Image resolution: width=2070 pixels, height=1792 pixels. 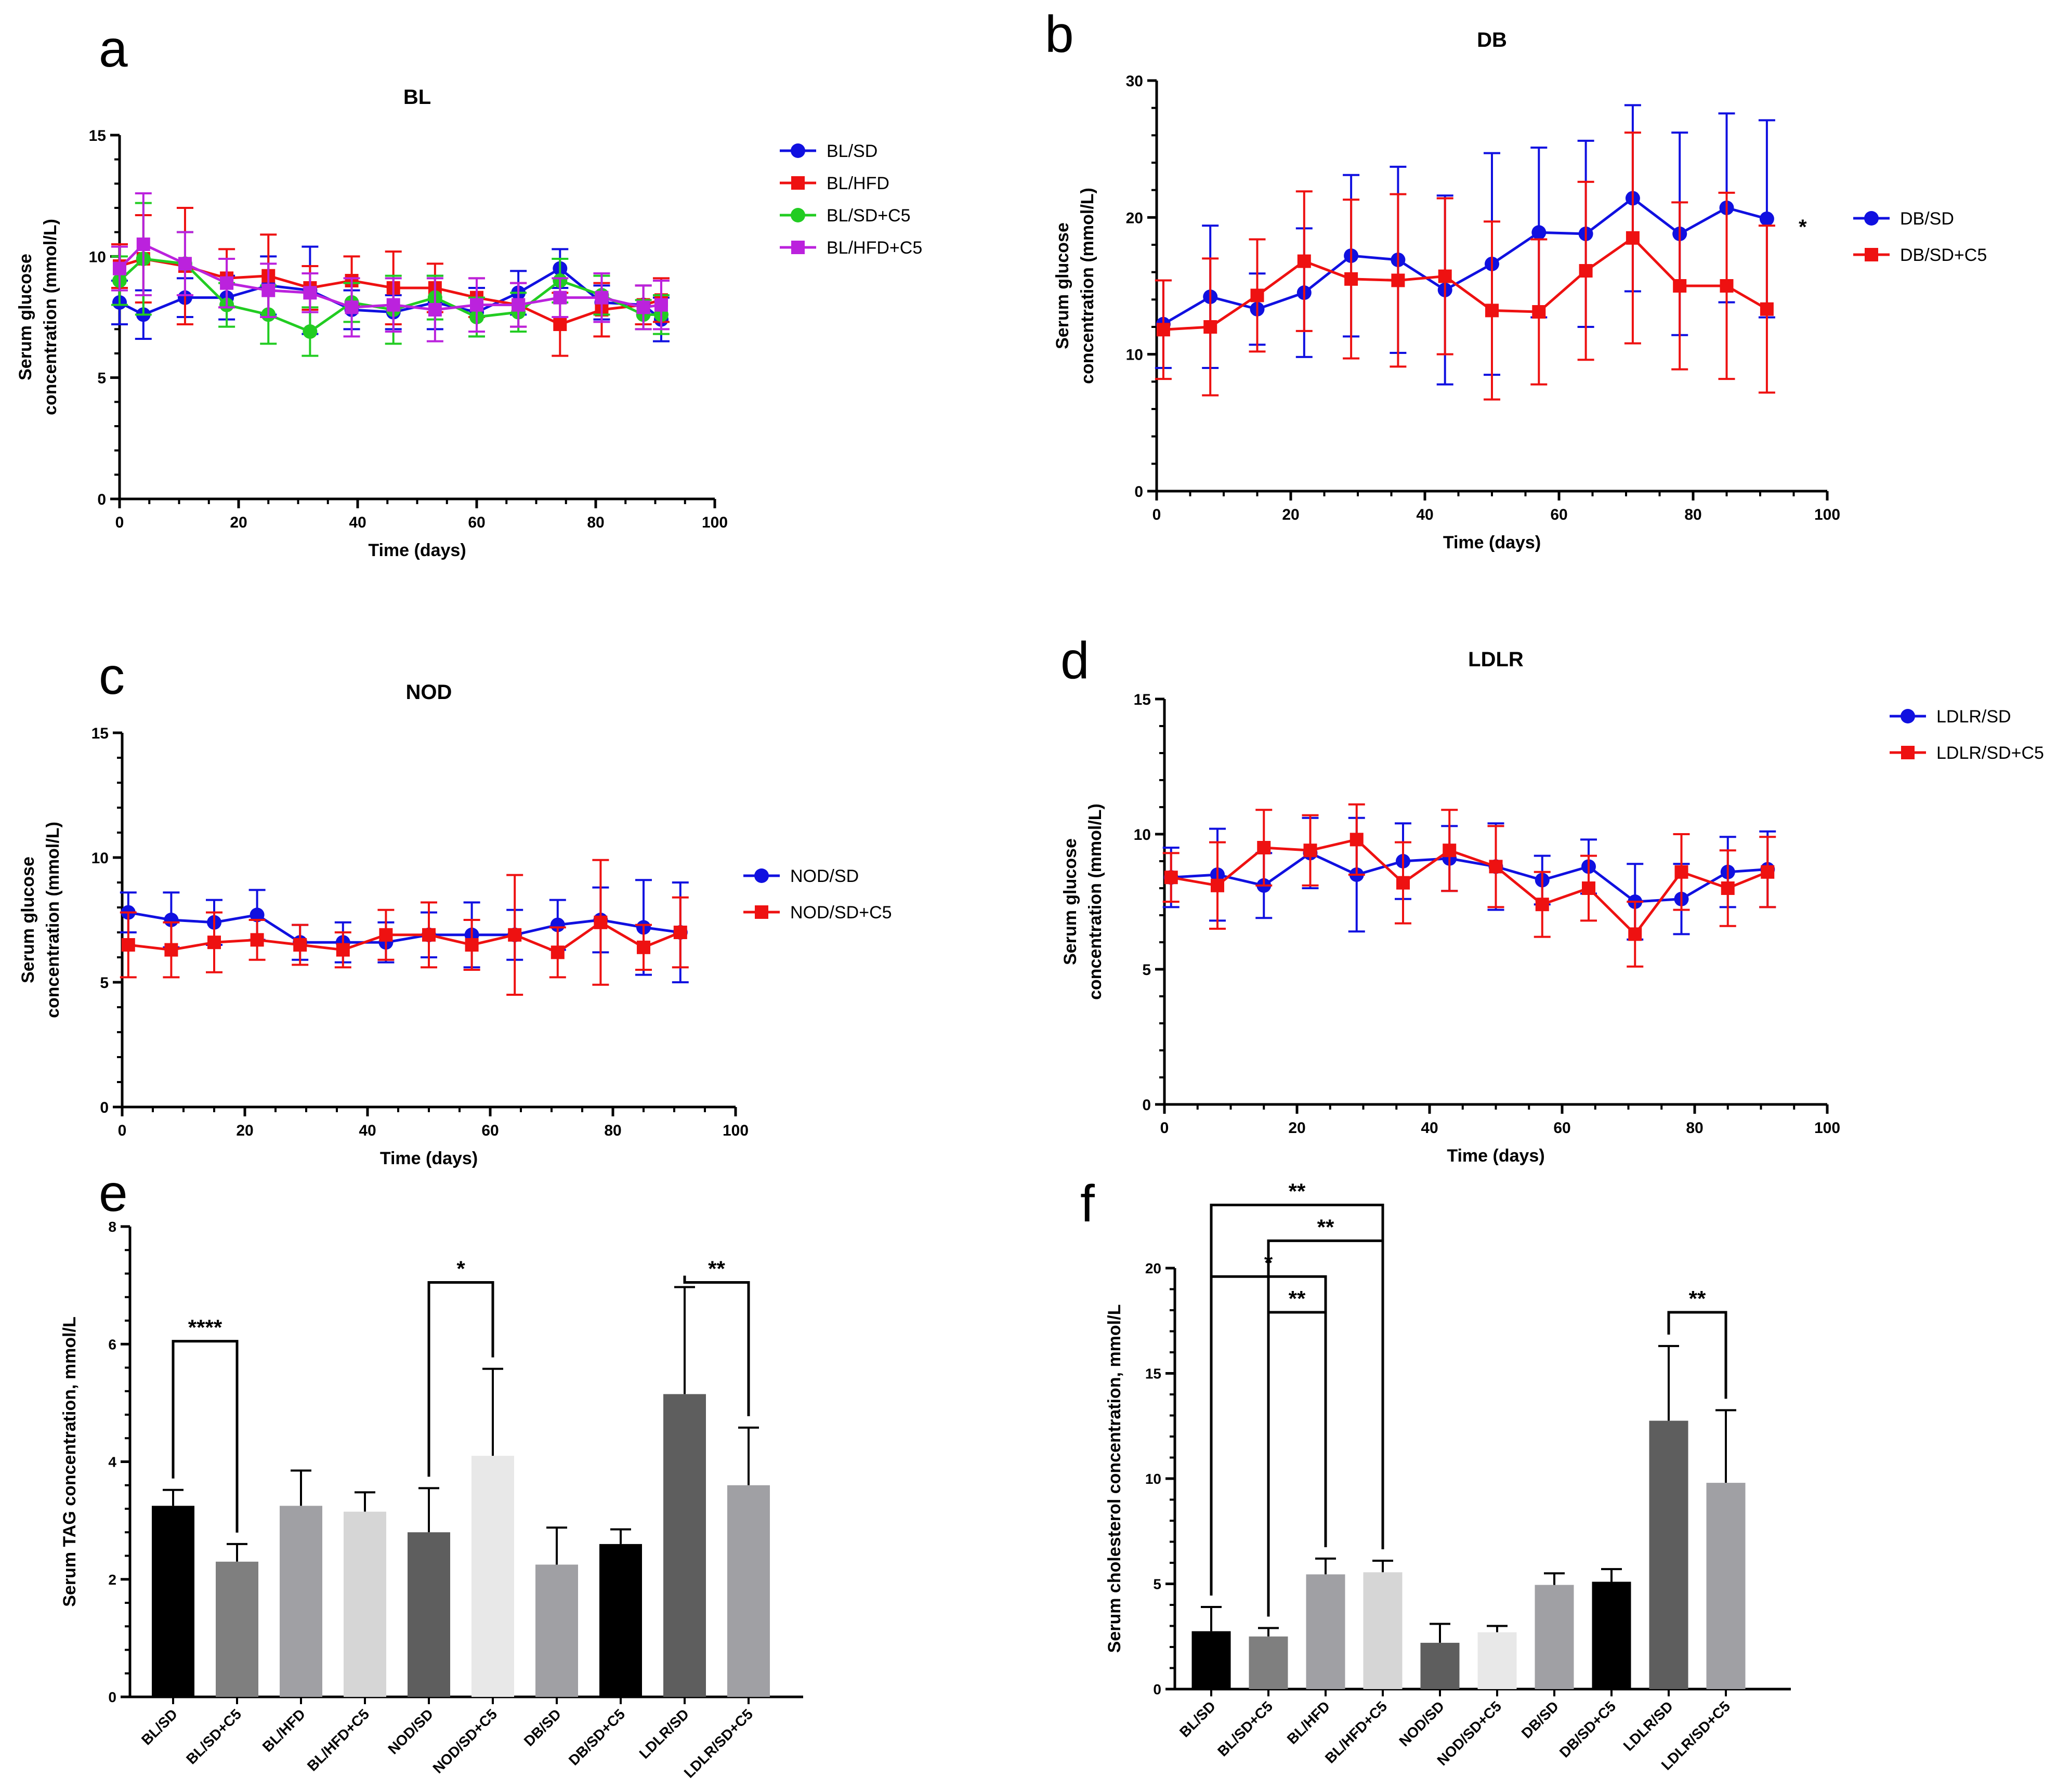 I want to click on x-tick-label: 40, so click(x=1429, y=1128).